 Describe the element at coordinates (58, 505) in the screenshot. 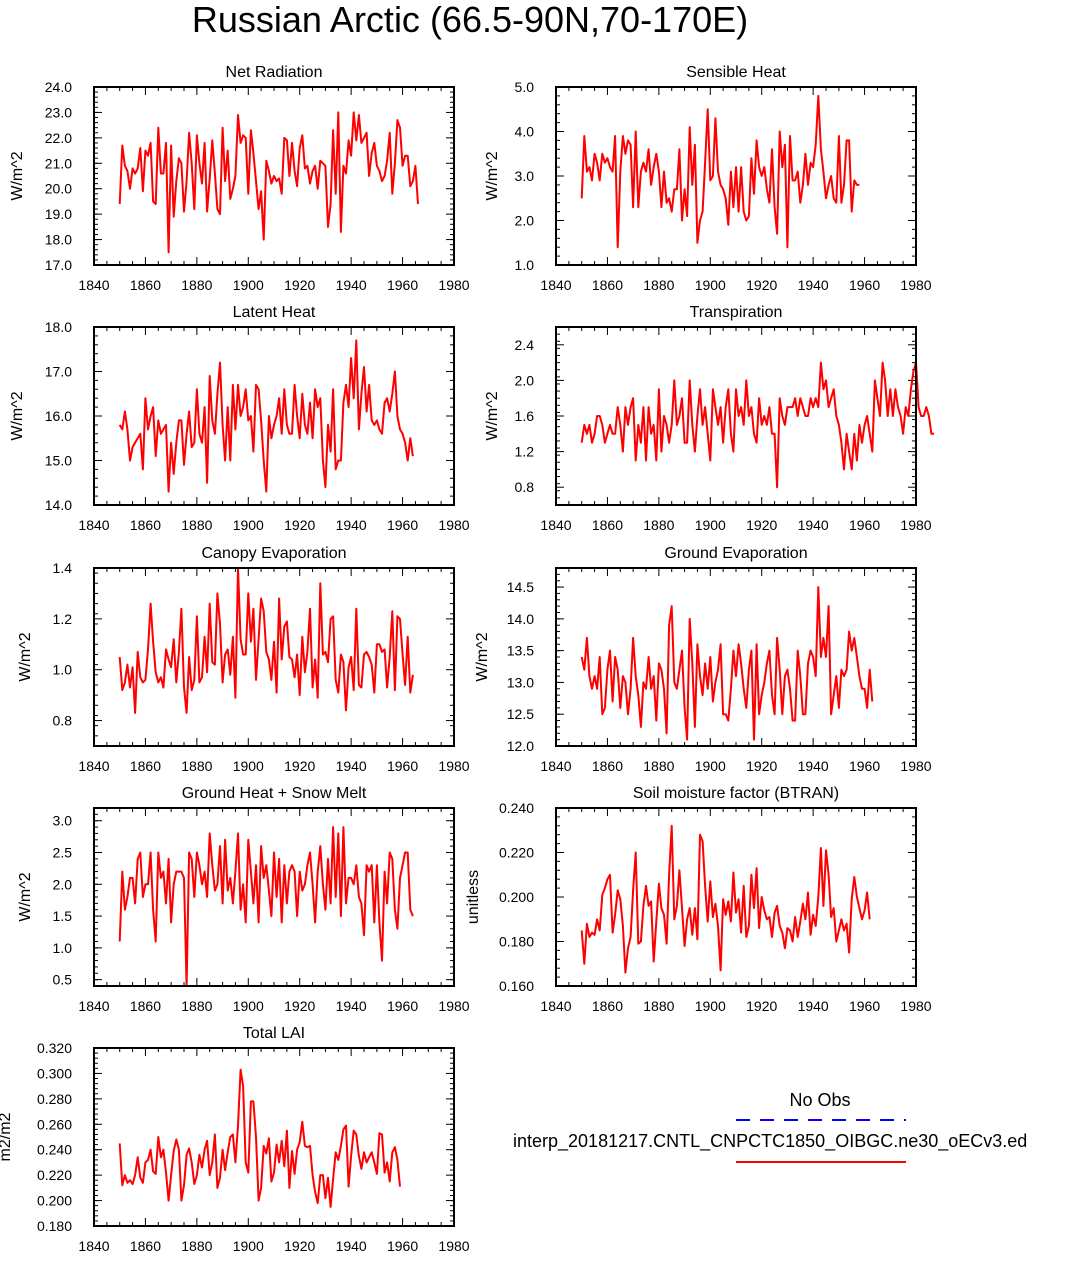

I see `y-tick-label: 14.0` at that location.